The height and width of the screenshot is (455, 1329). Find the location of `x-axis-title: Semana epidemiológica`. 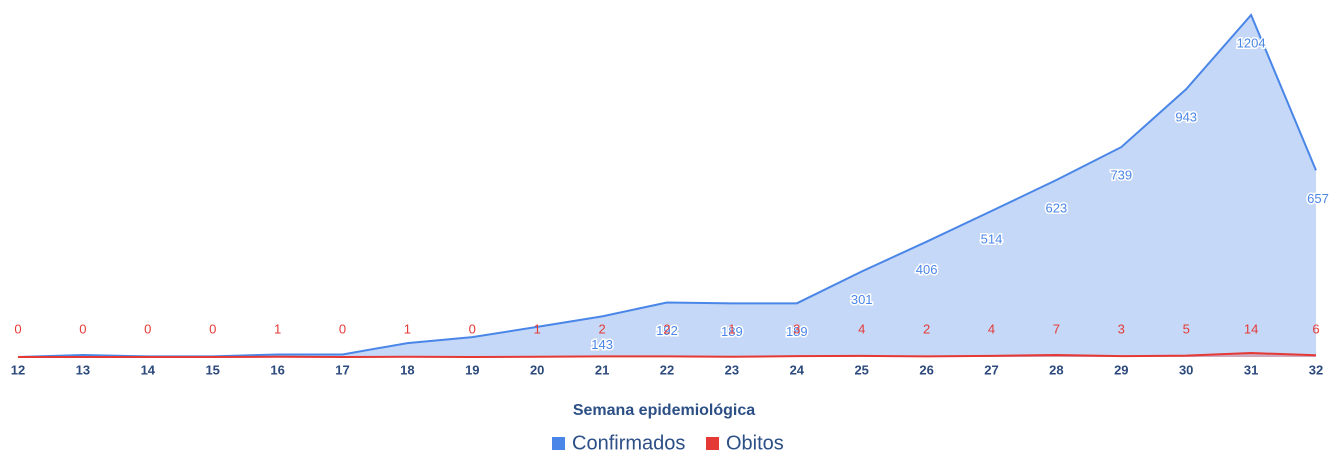

x-axis-title: Semana epidemiológica is located at coordinates (664, 410).